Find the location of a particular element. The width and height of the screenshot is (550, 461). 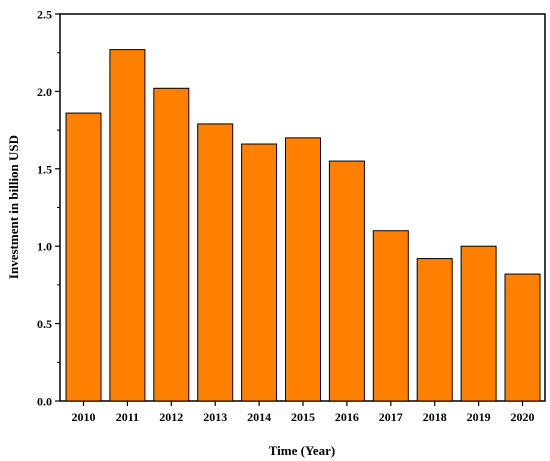

bar-2020 is located at coordinates (522, 337).